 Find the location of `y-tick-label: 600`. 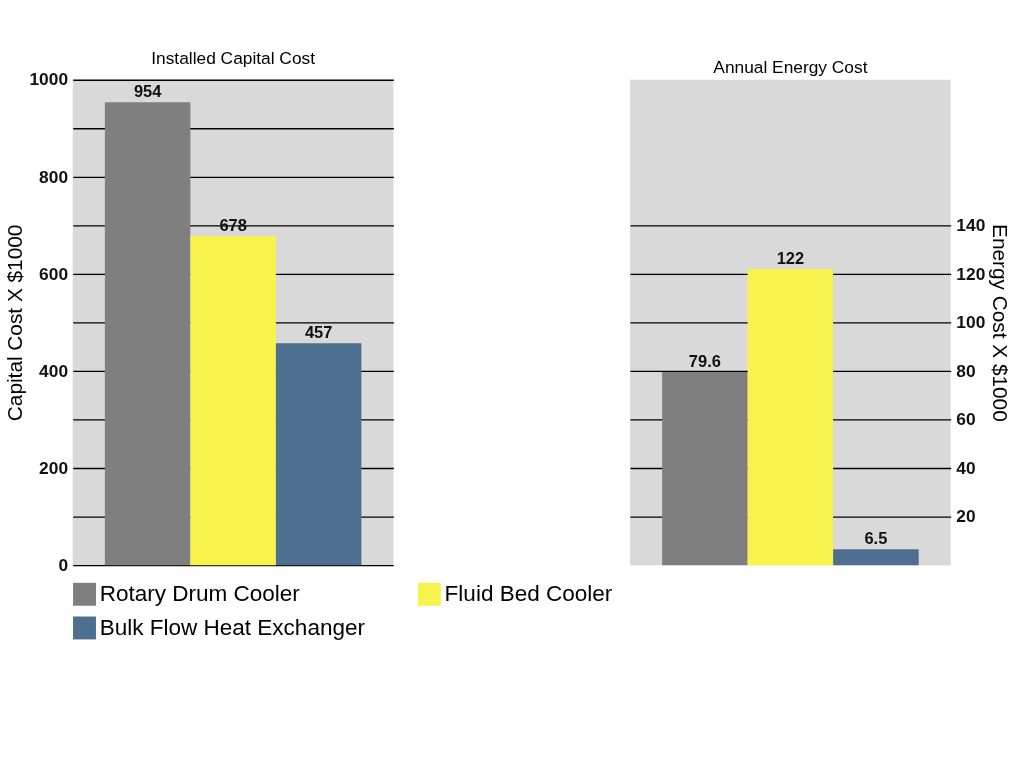

y-tick-label: 600 is located at coordinates (54, 273).